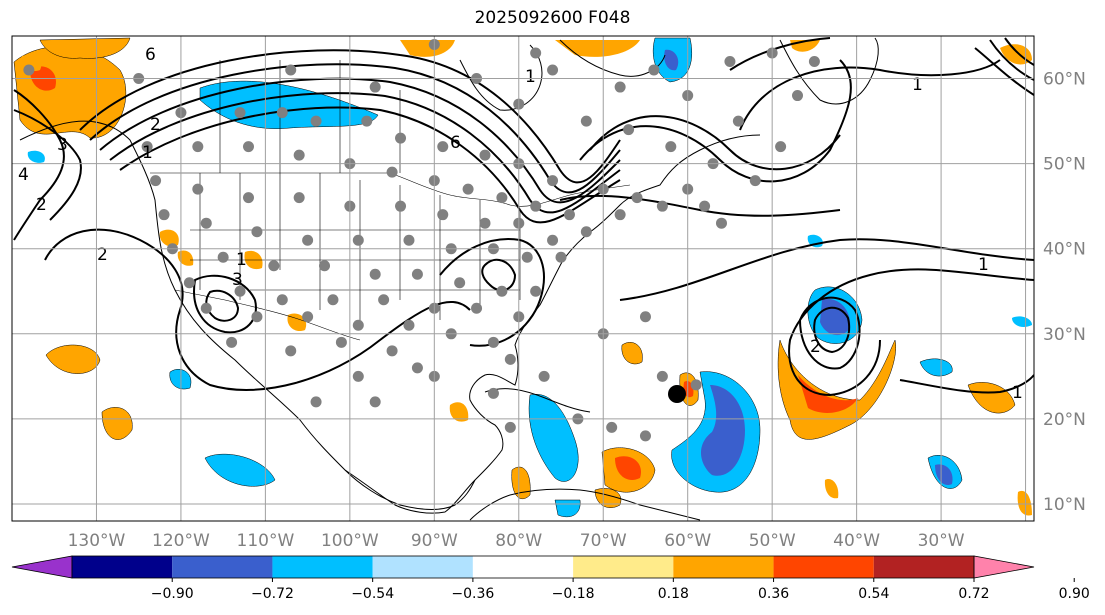  I want to click on blue-blob-atl-mid, so click(936, 367).